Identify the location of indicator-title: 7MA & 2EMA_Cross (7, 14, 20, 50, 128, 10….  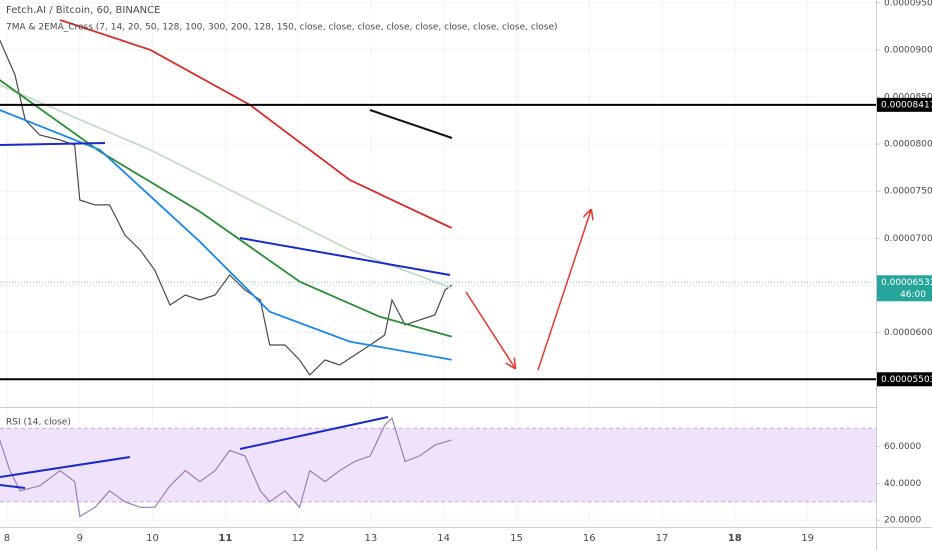
(282, 28).